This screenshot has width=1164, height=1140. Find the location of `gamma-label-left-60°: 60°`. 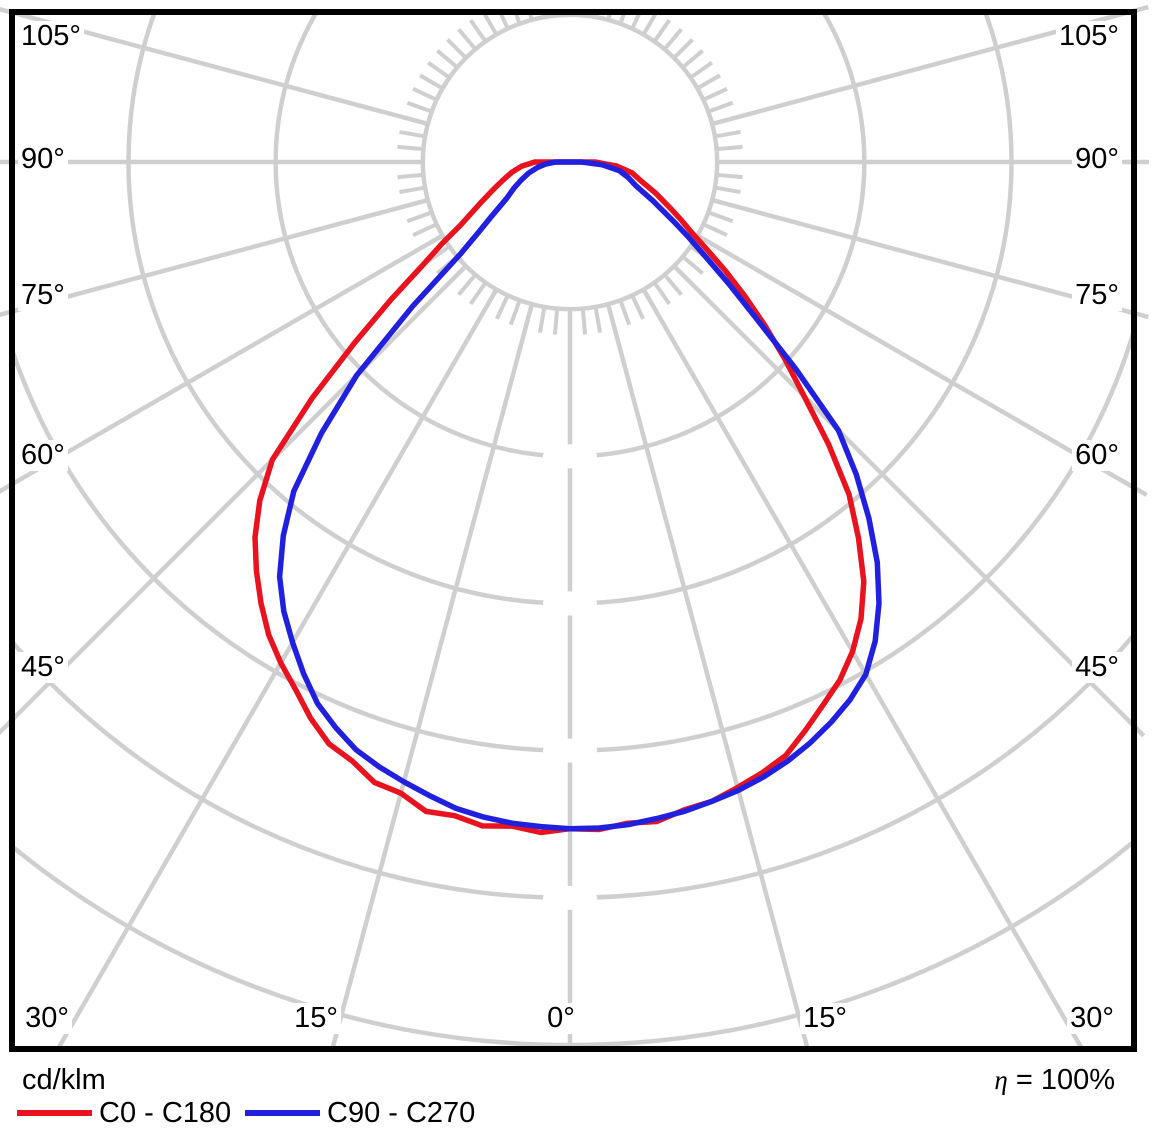

gamma-label-left-60°: 60° is located at coordinates (43, 455).